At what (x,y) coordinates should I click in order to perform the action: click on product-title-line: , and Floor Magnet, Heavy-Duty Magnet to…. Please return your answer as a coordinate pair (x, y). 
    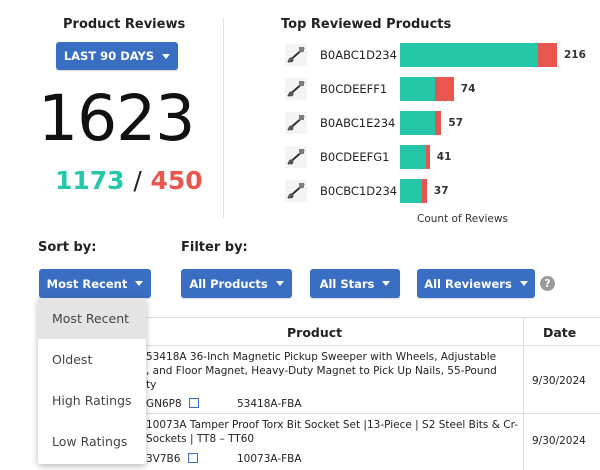
    Looking at the image, I should click on (321, 371).